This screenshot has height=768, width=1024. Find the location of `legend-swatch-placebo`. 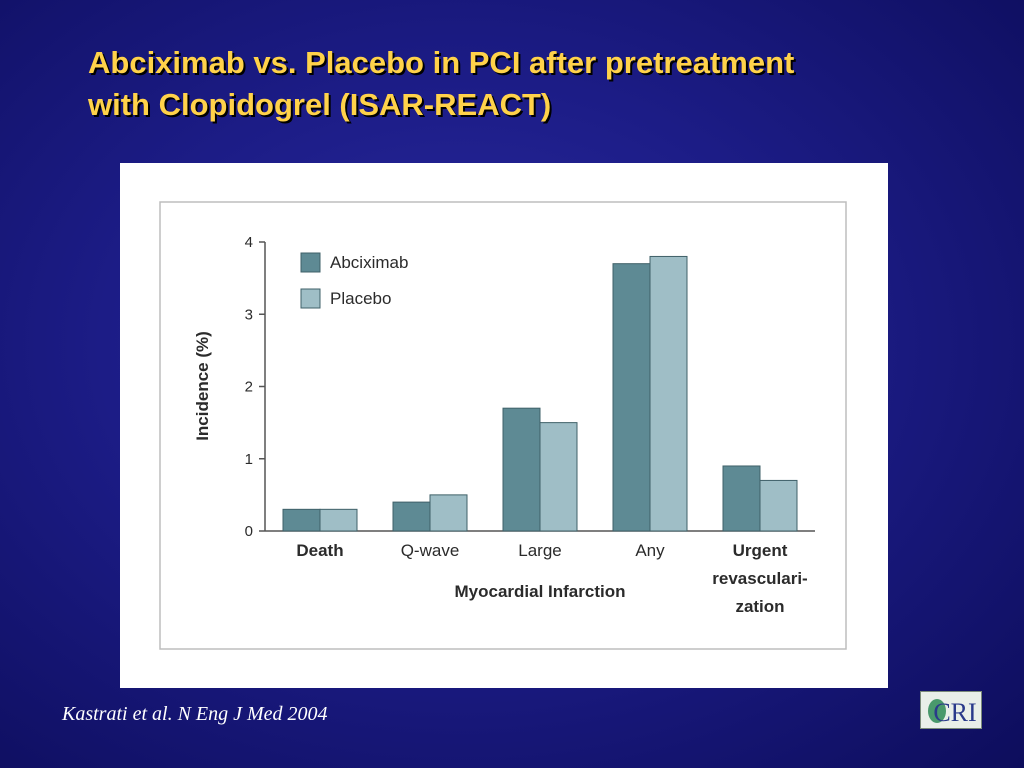

legend-swatch-placebo is located at coordinates (310, 298).